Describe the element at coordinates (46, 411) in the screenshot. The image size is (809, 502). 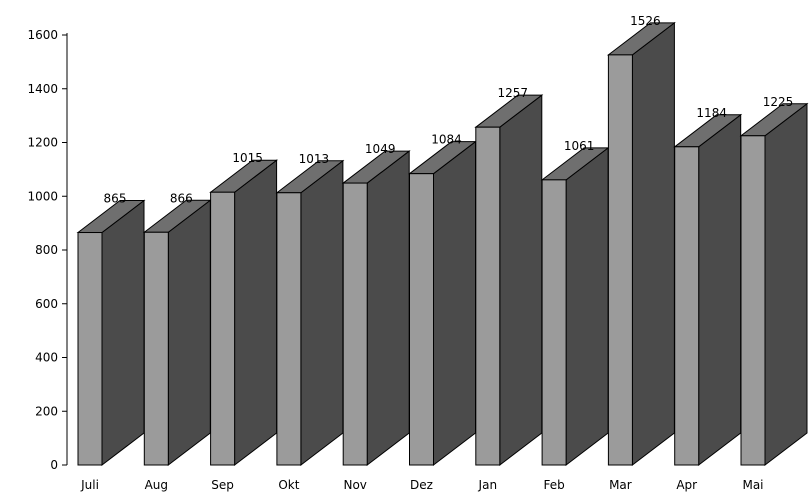
I see `y-tick-label: 200` at that location.